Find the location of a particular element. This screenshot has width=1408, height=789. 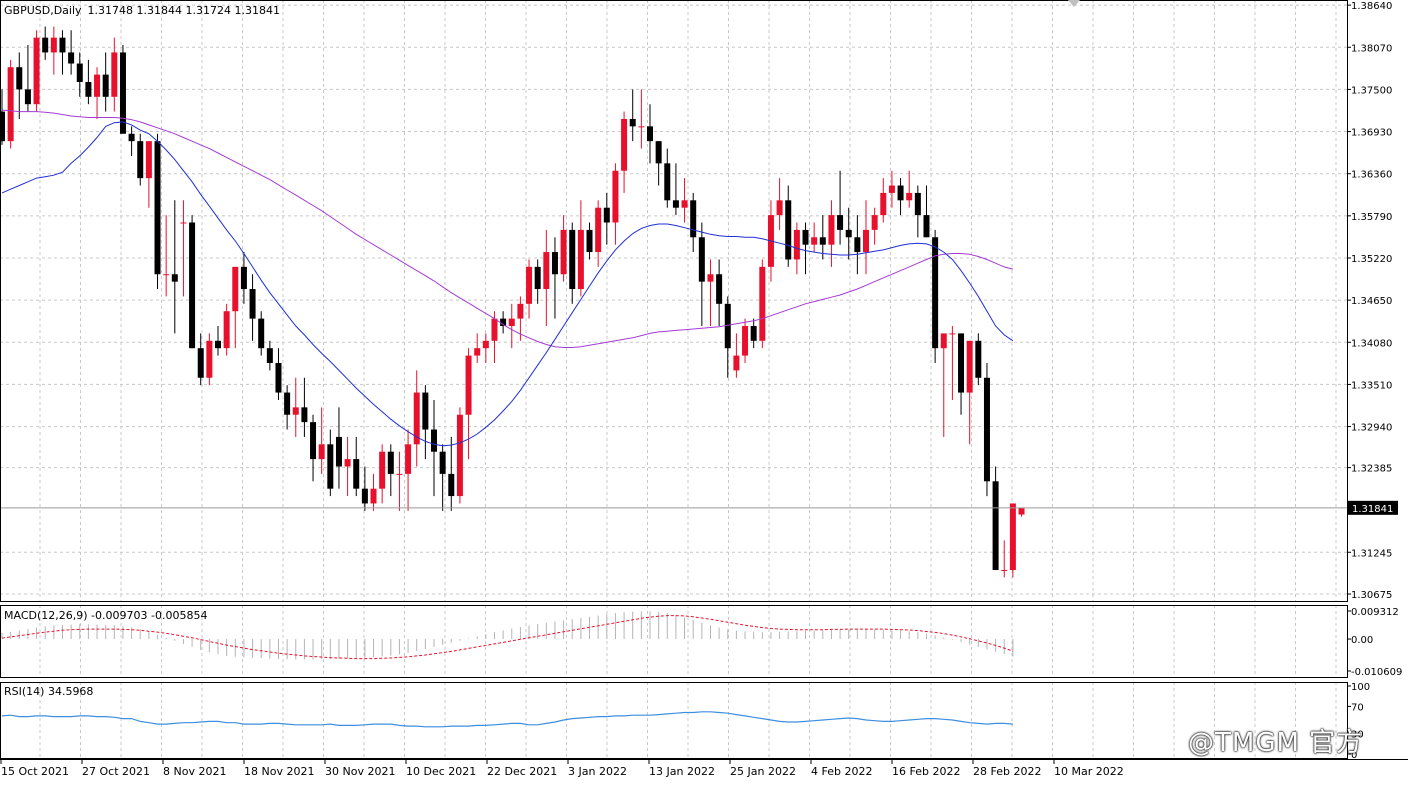

price-tick-label: 1.37500 is located at coordinates (1371, 90).